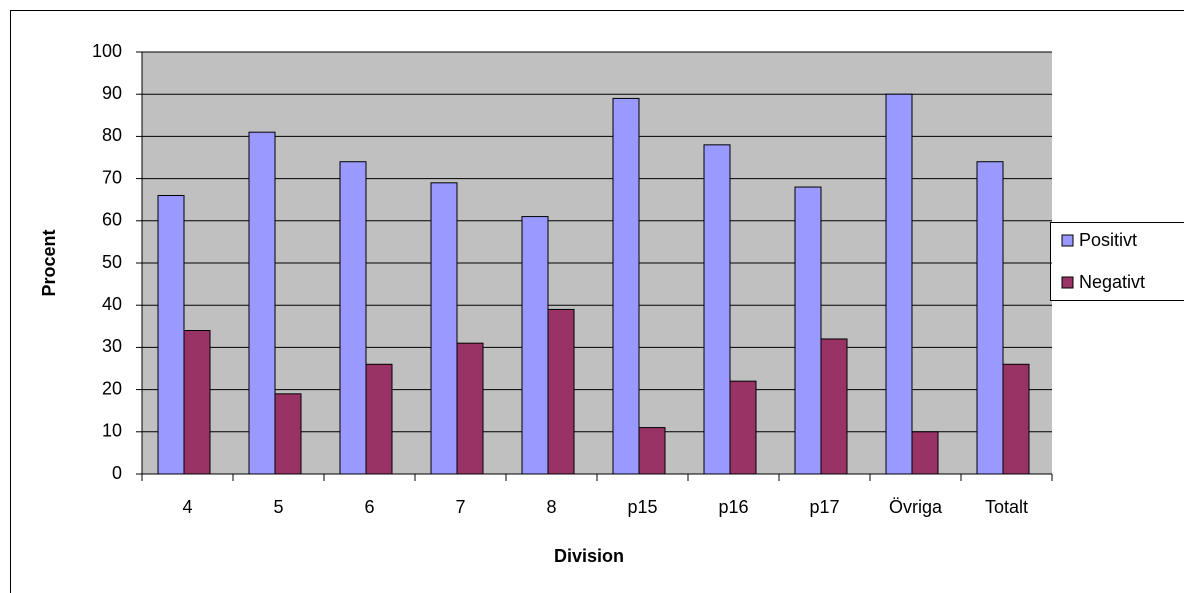  I want to click on legend-label: Negativt, so click(1112, 282).